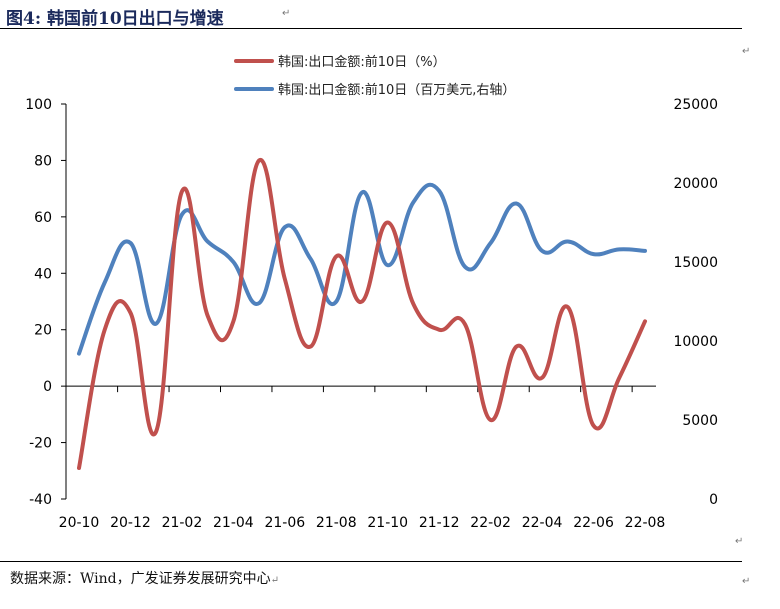  Describe the element at coordinates (40, 500) in the screenshot. I see `y-tick-label-left: -40` at that location.